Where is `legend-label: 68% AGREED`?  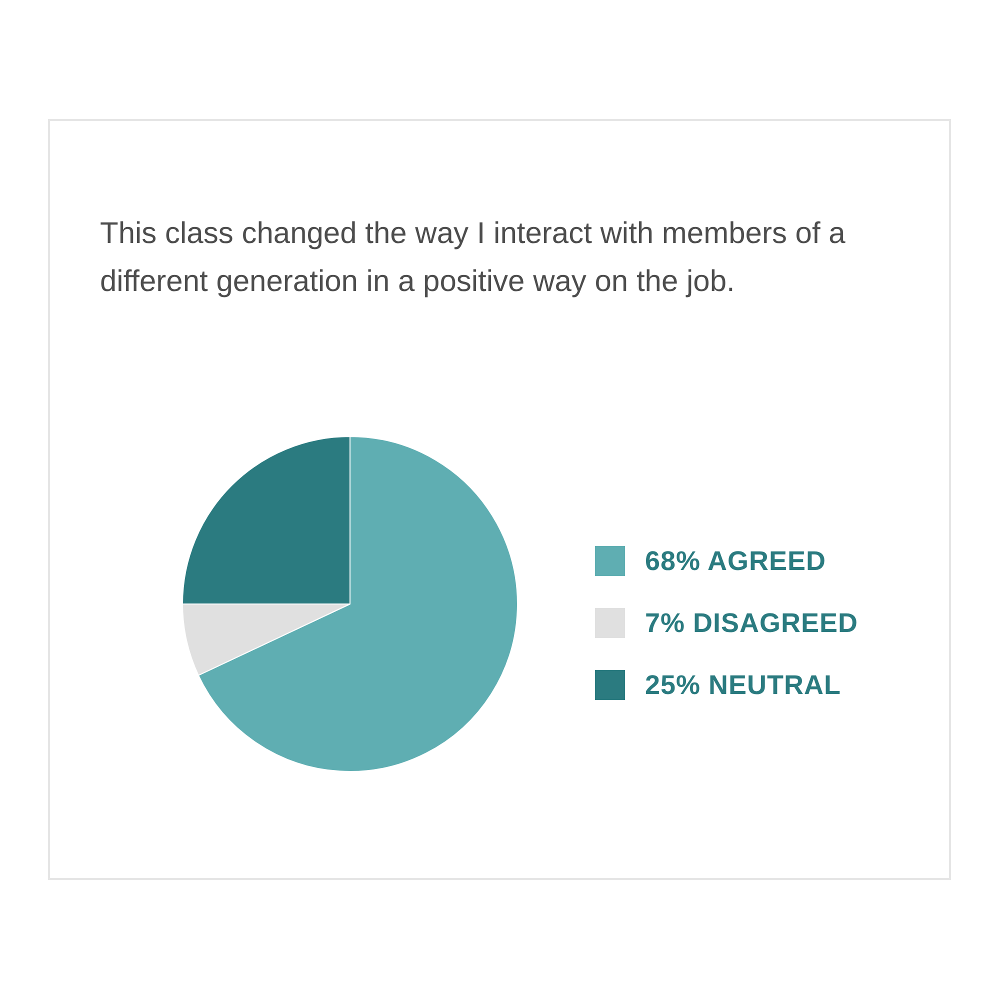
legend-label: 68% AGREED is located at coordinates (735, 561).